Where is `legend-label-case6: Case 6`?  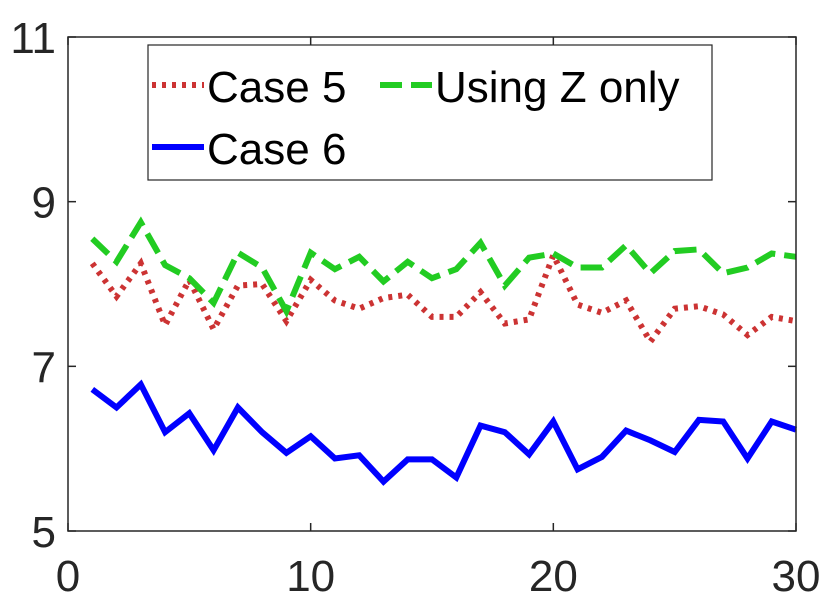
legend-label-case6: Case 6 is located at coordinates (276, 149).